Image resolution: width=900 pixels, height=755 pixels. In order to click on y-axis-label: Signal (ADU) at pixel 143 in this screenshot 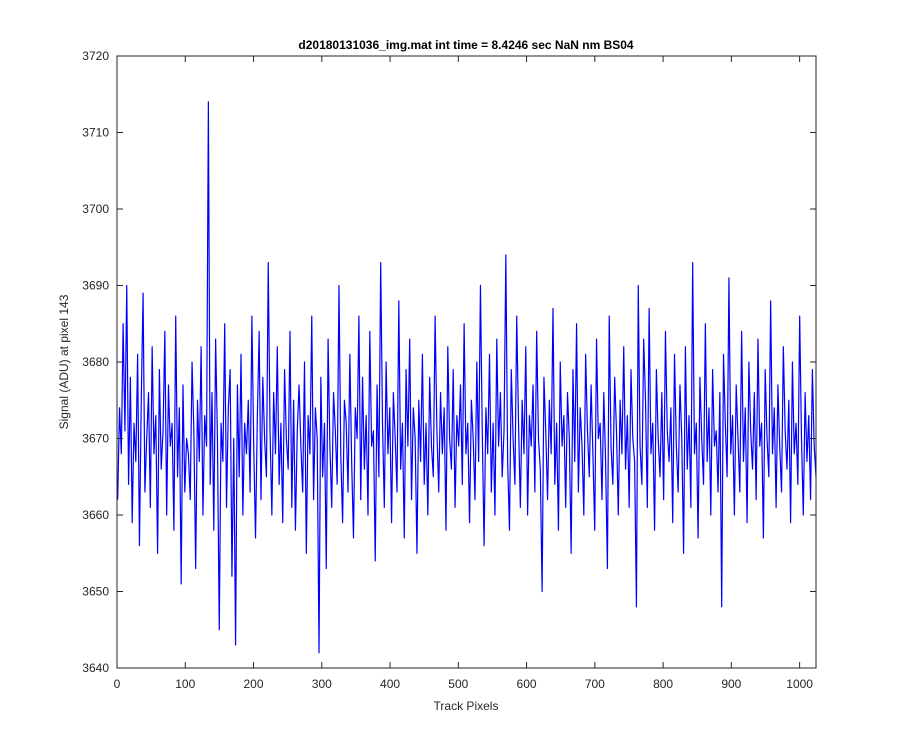, I will do `click(64, 361)`.